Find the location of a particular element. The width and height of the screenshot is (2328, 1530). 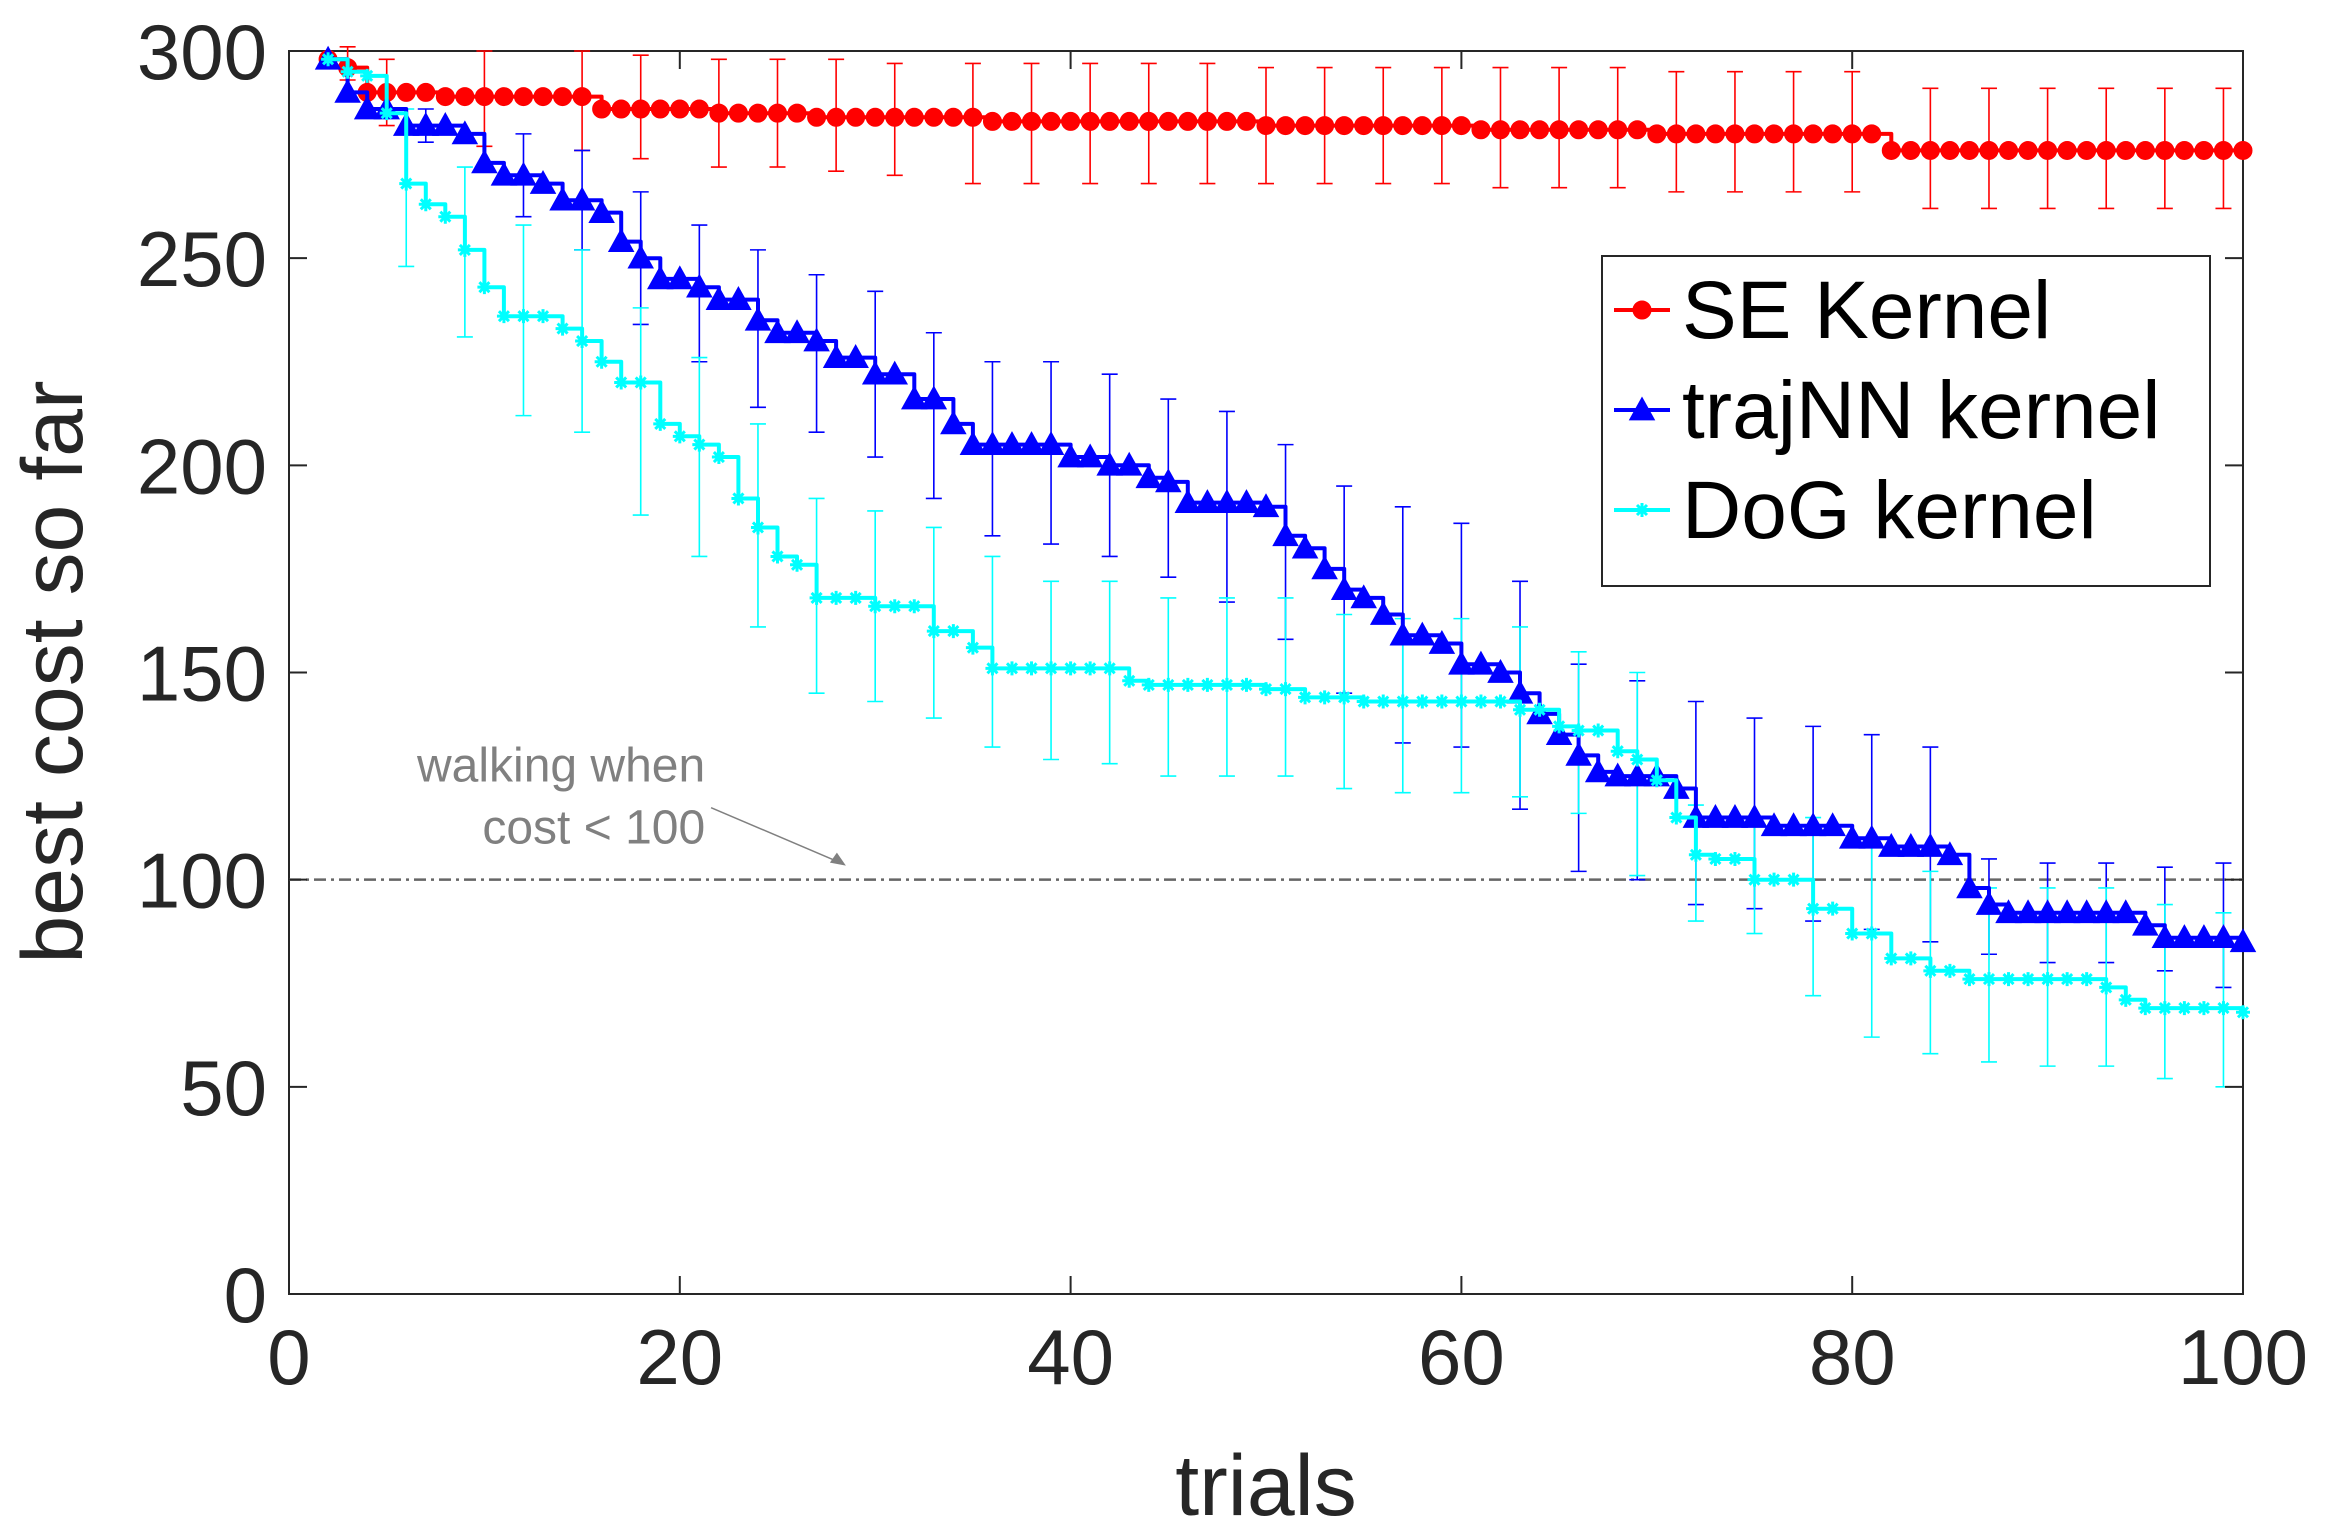

x-tick-label: 60 is located at coordinates (1461, 1357).